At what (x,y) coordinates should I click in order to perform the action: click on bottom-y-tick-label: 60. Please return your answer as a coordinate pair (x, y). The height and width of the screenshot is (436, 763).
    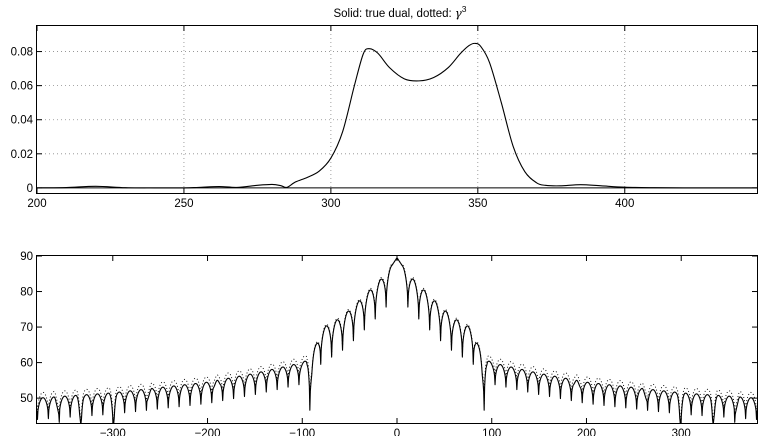
    Looking at the image, I should click on (26, 364).